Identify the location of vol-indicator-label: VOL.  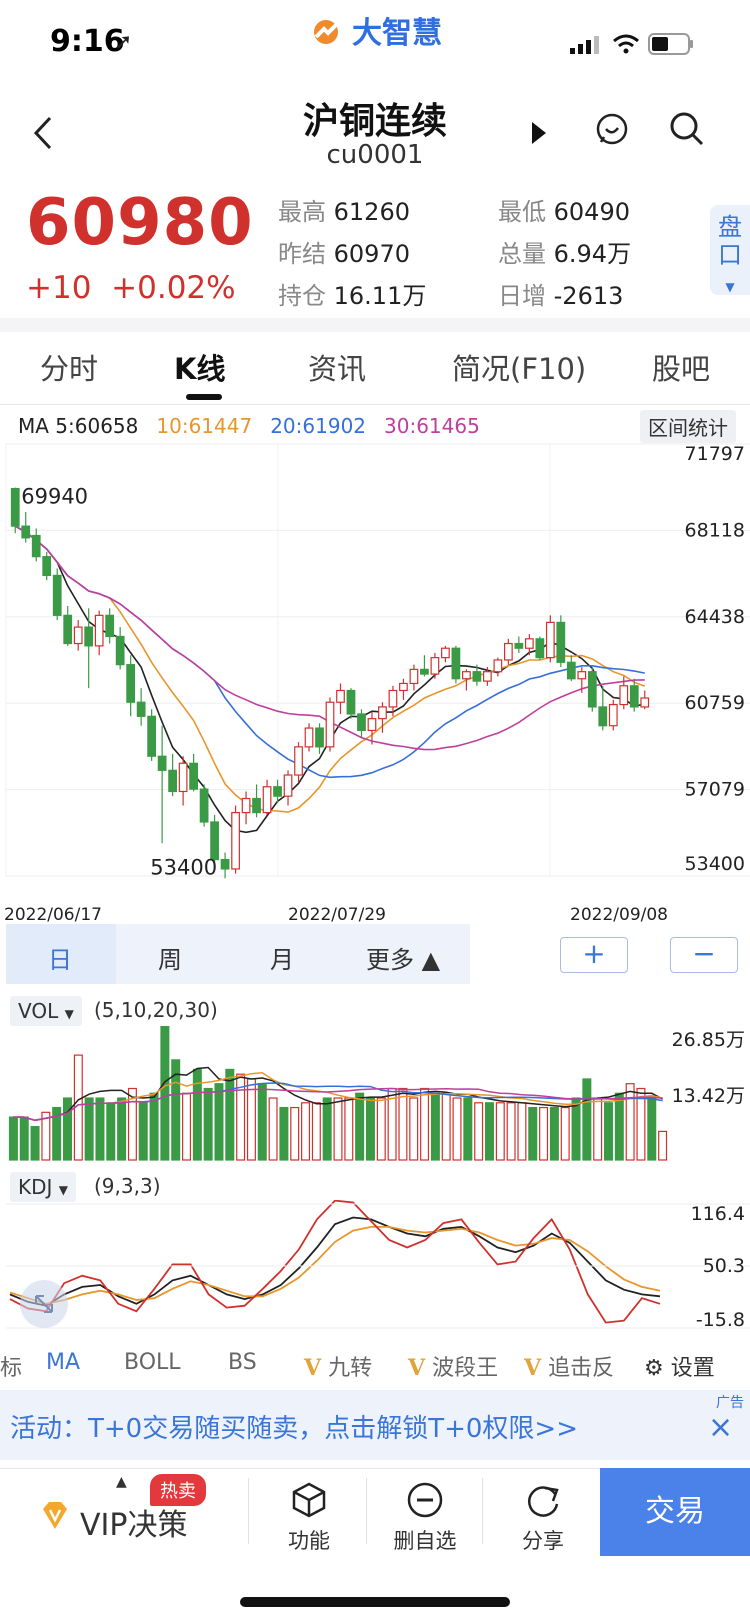
(38, 1011).